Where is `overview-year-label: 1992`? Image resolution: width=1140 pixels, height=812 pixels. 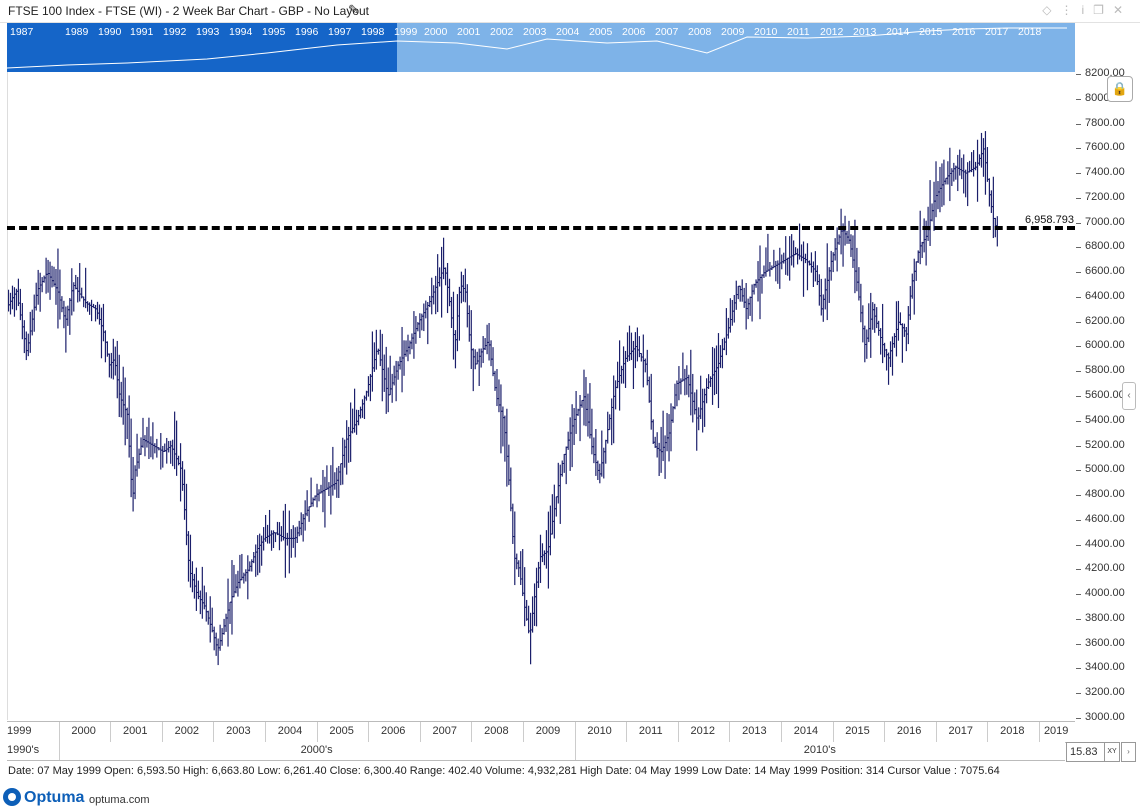 overview-year-label: 1992 is located at coordinates (175, 32).